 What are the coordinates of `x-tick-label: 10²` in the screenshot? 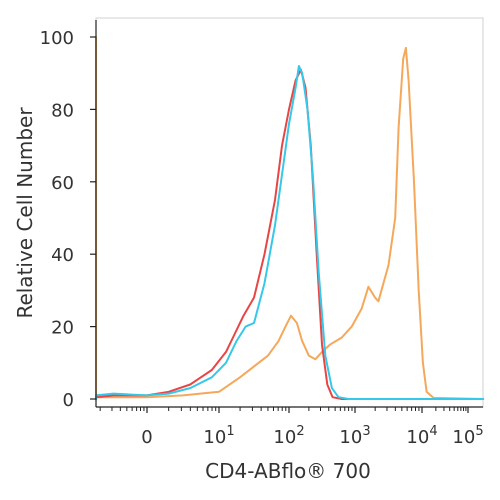 It's located at (288, 436).